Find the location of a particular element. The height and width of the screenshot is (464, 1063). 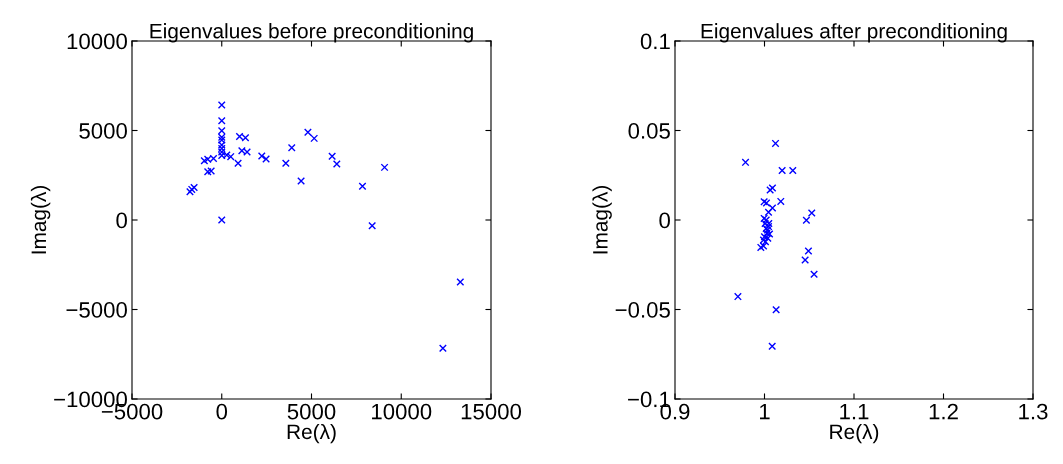

x-tick-label: 10000 is located at coordinates (402, 411).